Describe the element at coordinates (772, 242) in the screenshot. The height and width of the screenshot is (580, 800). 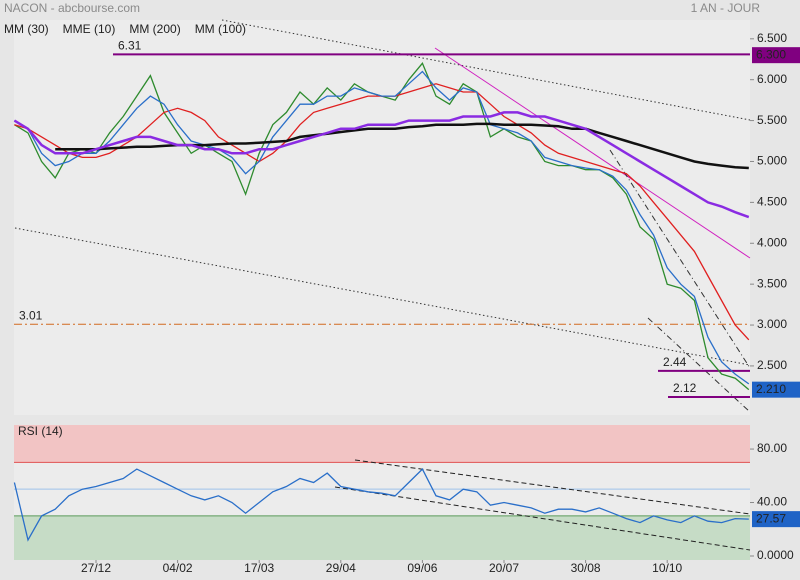
I see `y-tick-label: 4.000` at that location.